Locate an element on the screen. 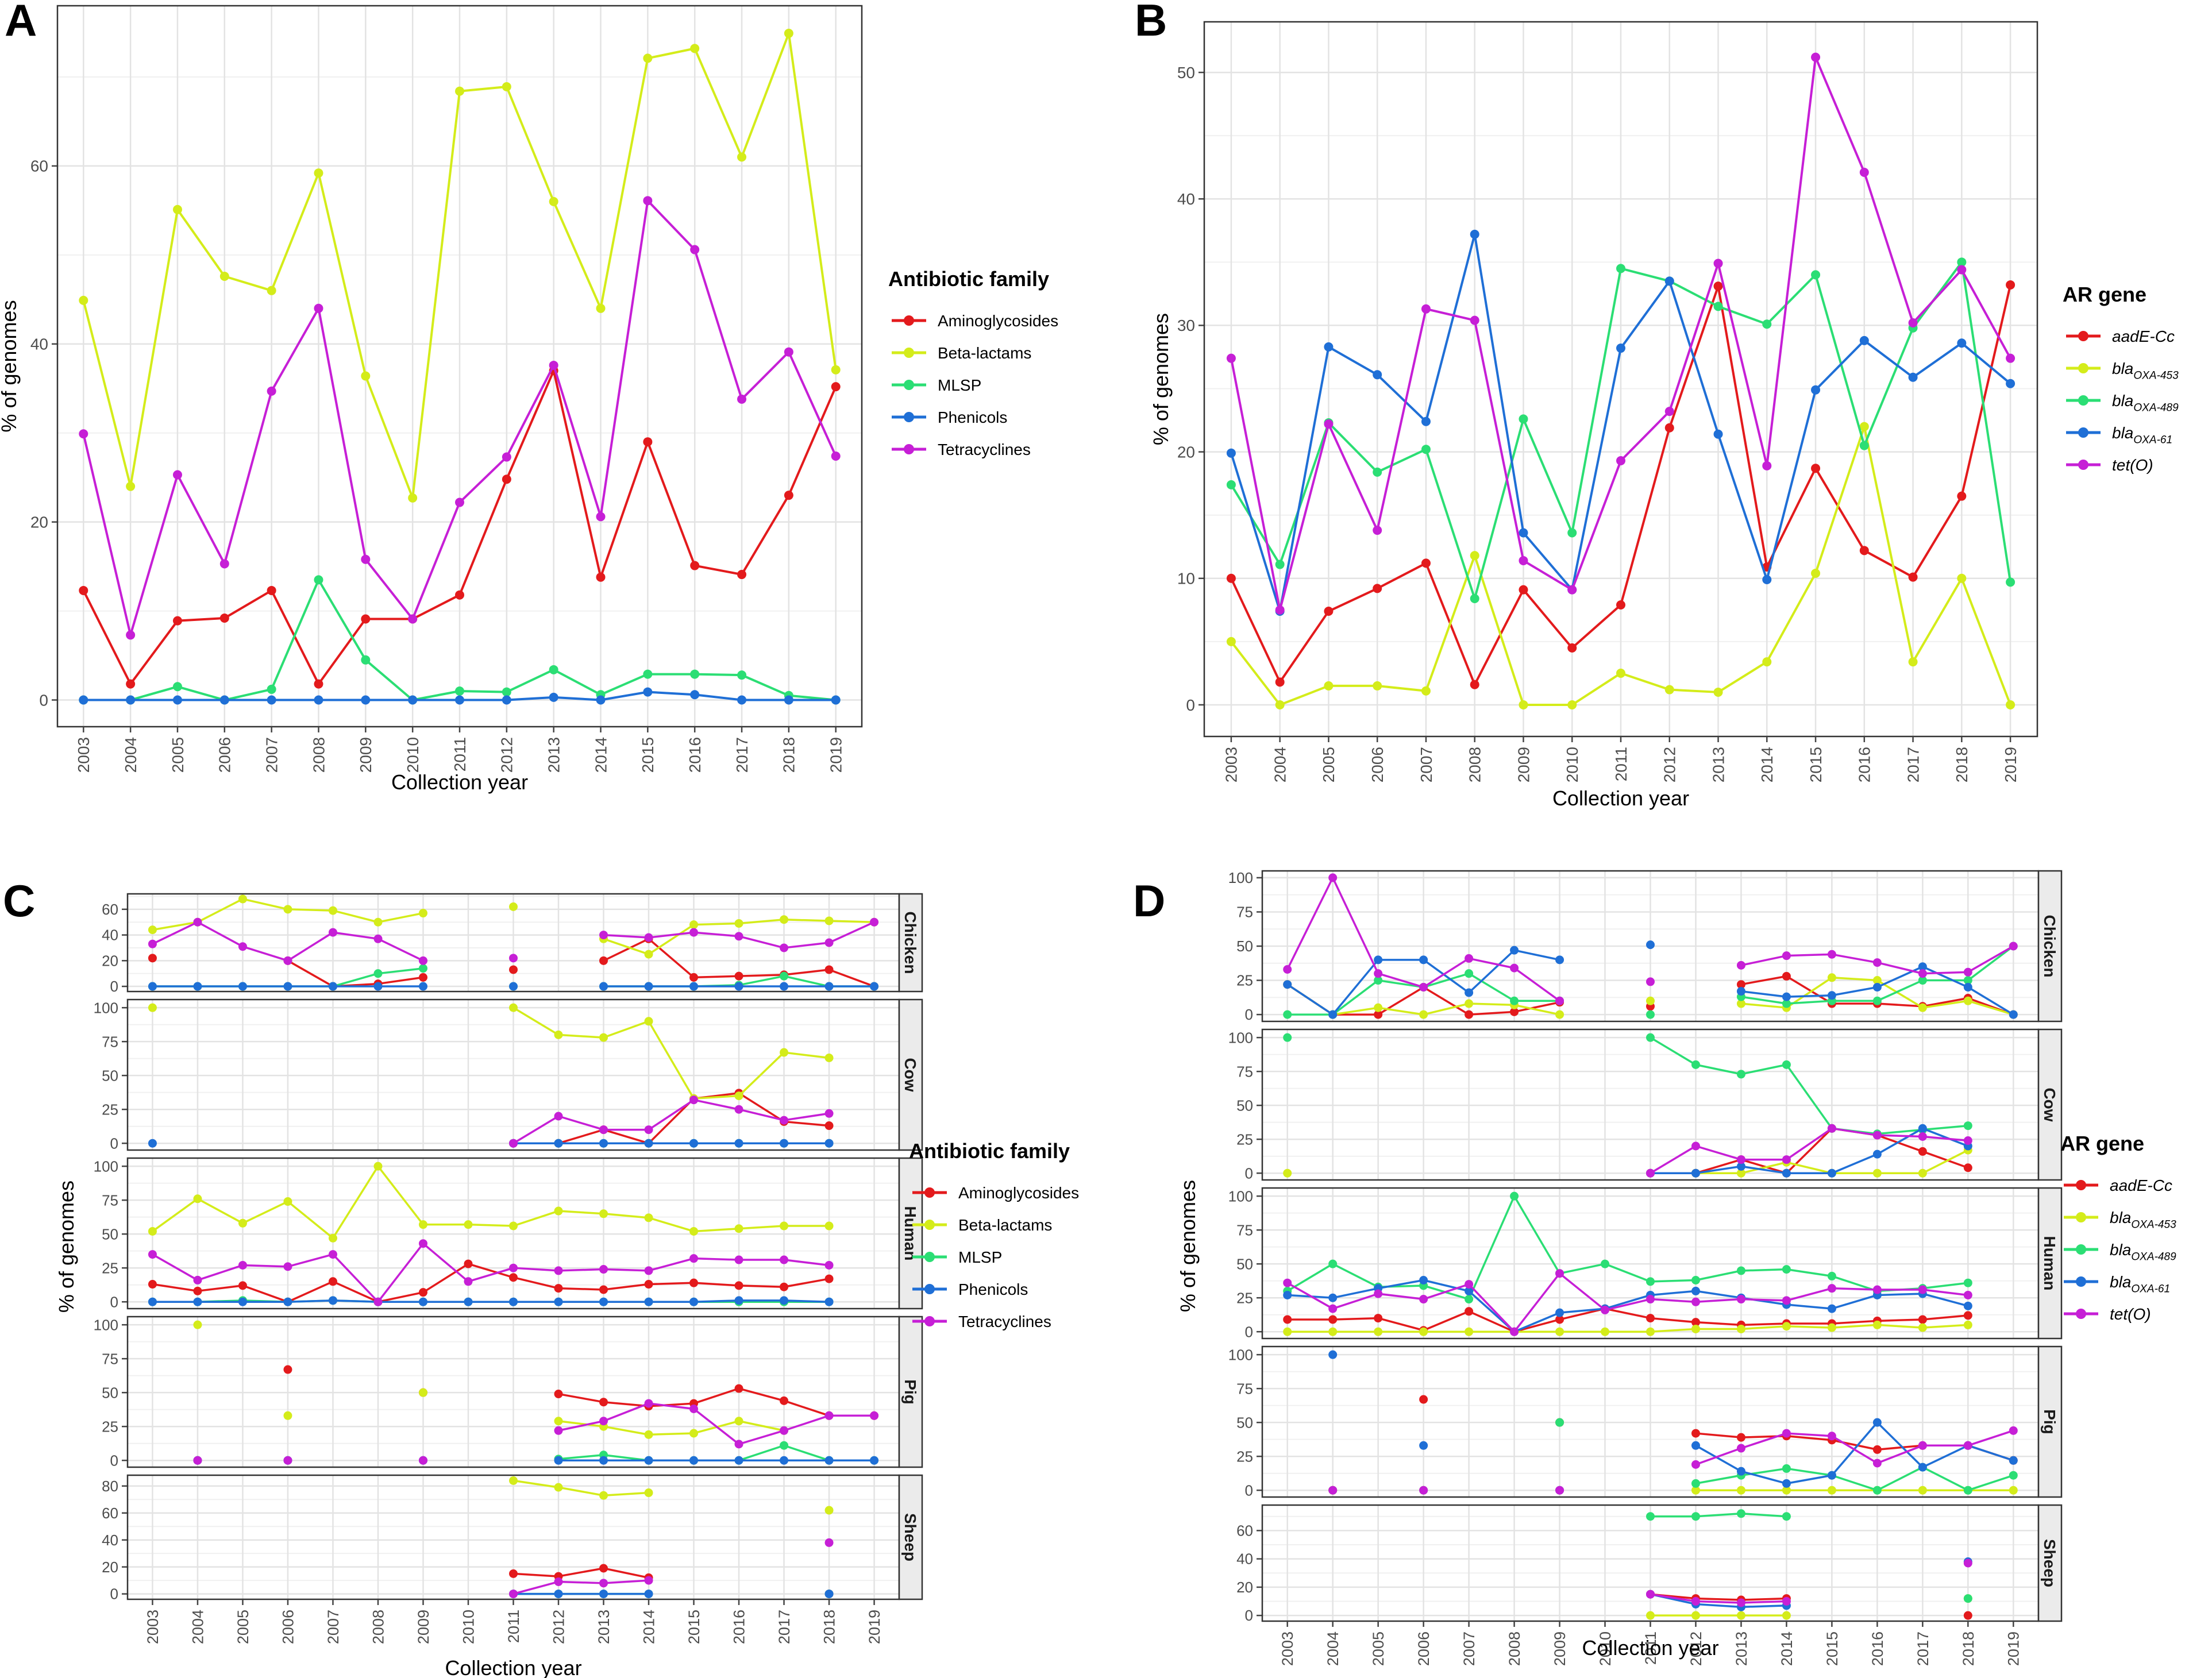 This screenshot has width=2212, height=1678. facet-strip-label: Pig is located at coordinates (910, 1392).